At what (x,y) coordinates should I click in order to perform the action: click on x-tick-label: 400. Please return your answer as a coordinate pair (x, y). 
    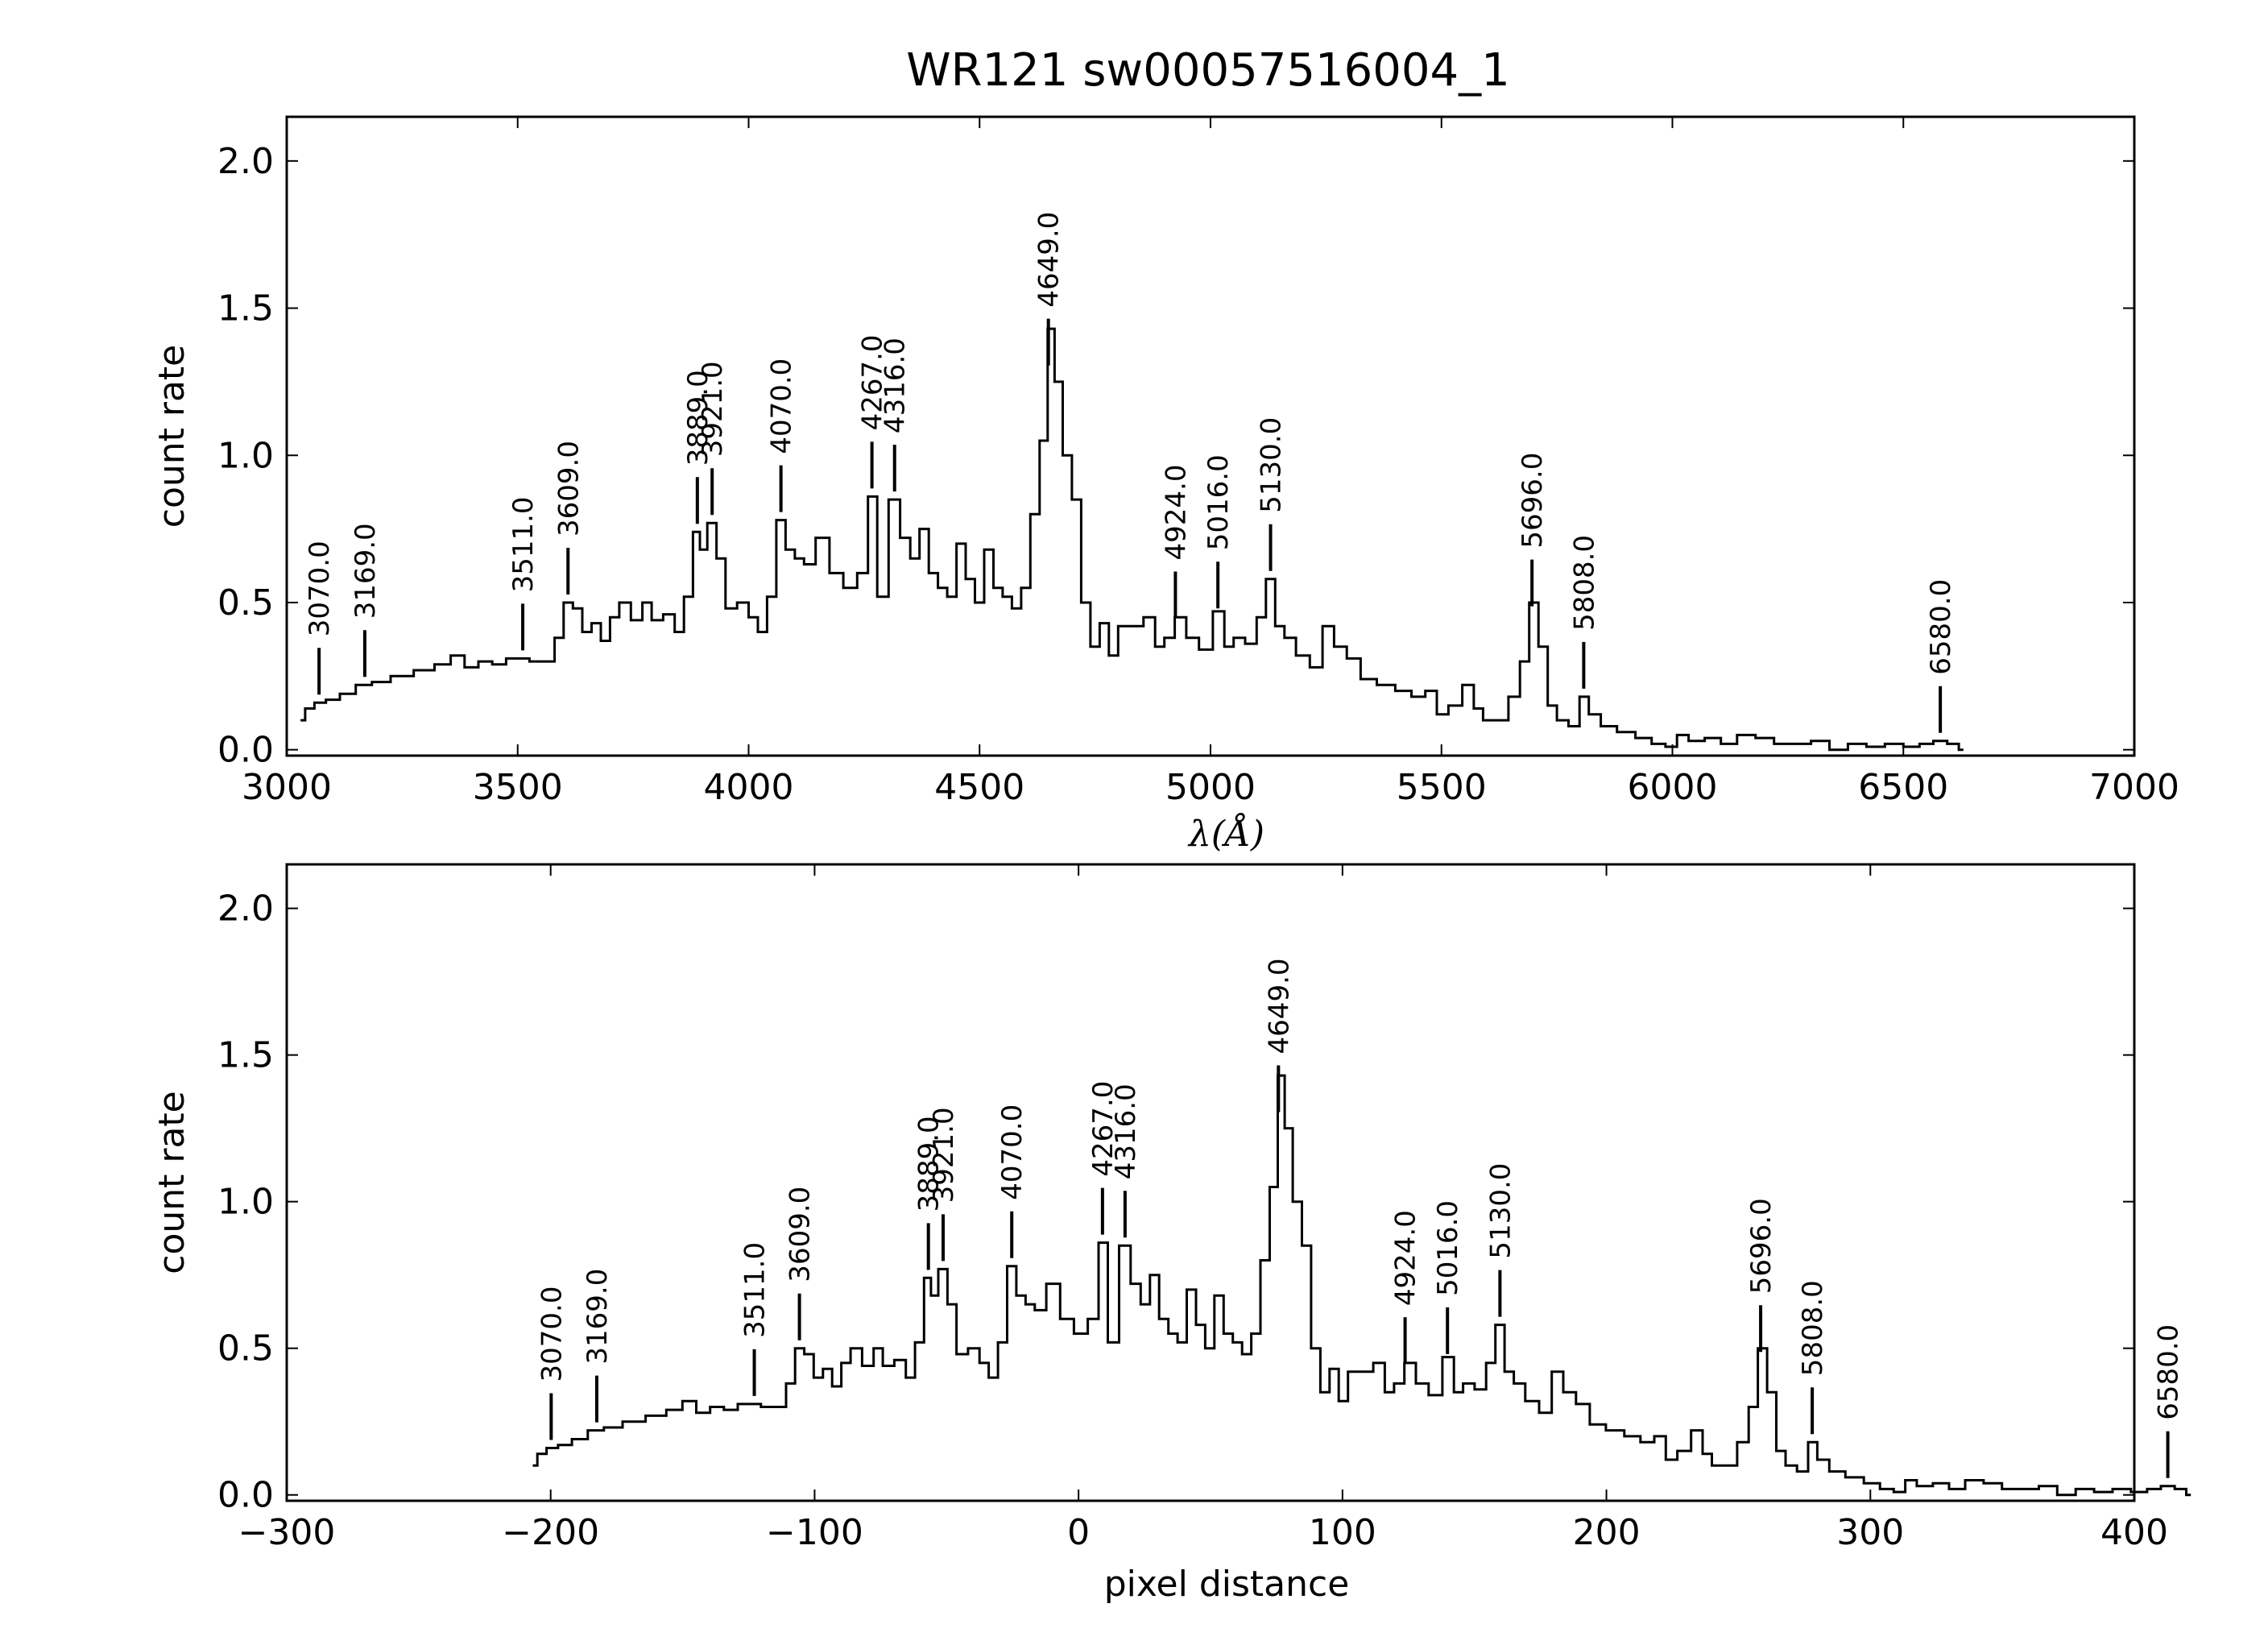
    Looking at the image, I should click on (2134, 1532).